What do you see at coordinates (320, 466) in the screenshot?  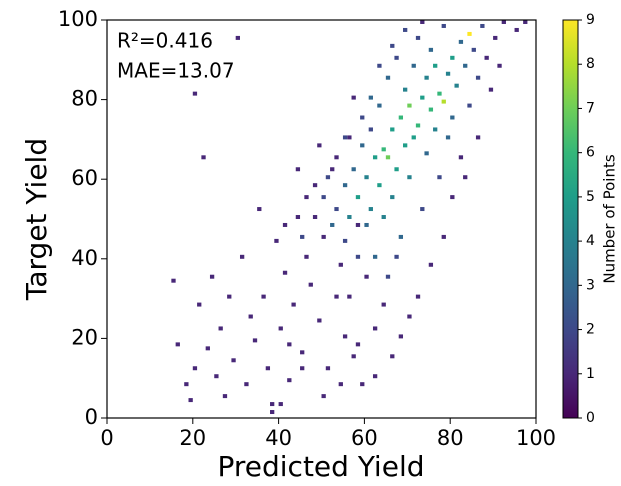 I see `x-axis-label: Predicted Yield` at bounding box center [320, 466].